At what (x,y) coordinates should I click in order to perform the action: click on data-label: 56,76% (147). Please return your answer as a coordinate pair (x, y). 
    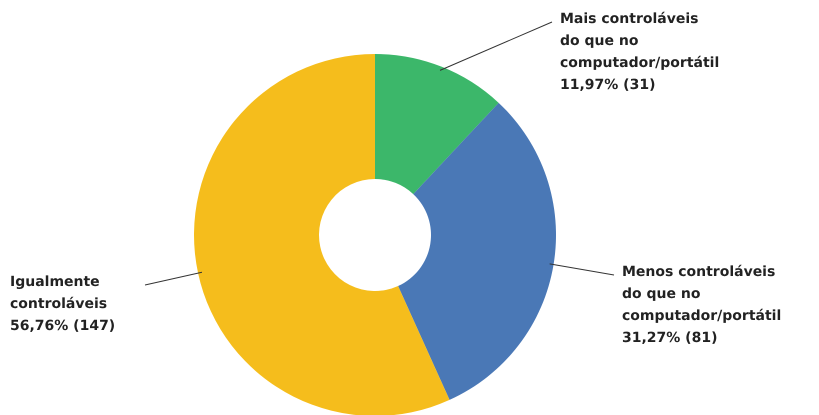
    Looking at the image, I should click on (63, 326).